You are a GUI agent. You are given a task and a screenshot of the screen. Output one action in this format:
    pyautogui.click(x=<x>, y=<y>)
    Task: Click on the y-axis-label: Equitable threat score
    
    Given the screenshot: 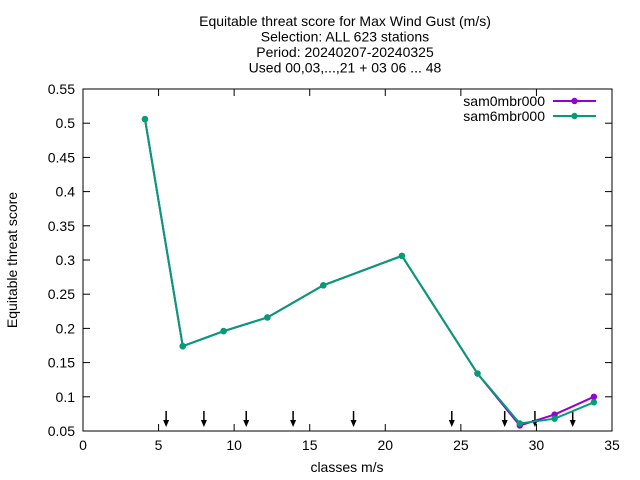 What is the action you would take?
    pyautogui.click(x=12, y=260)
    